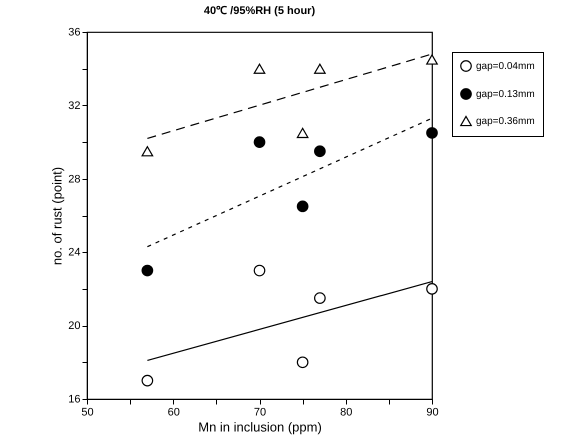 This screenshot has height=443, width=561. I want to click on y-axis-title: no. of rust (point), so click(56, 216).